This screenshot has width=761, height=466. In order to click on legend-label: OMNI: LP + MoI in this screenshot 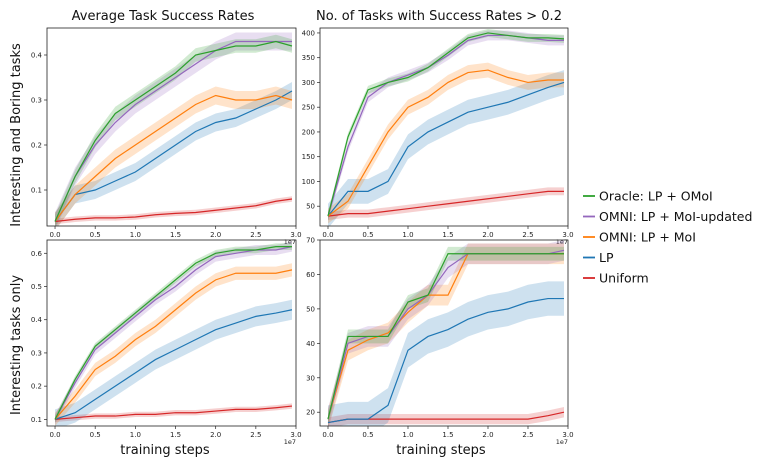, I will do `click(647, 237)`.